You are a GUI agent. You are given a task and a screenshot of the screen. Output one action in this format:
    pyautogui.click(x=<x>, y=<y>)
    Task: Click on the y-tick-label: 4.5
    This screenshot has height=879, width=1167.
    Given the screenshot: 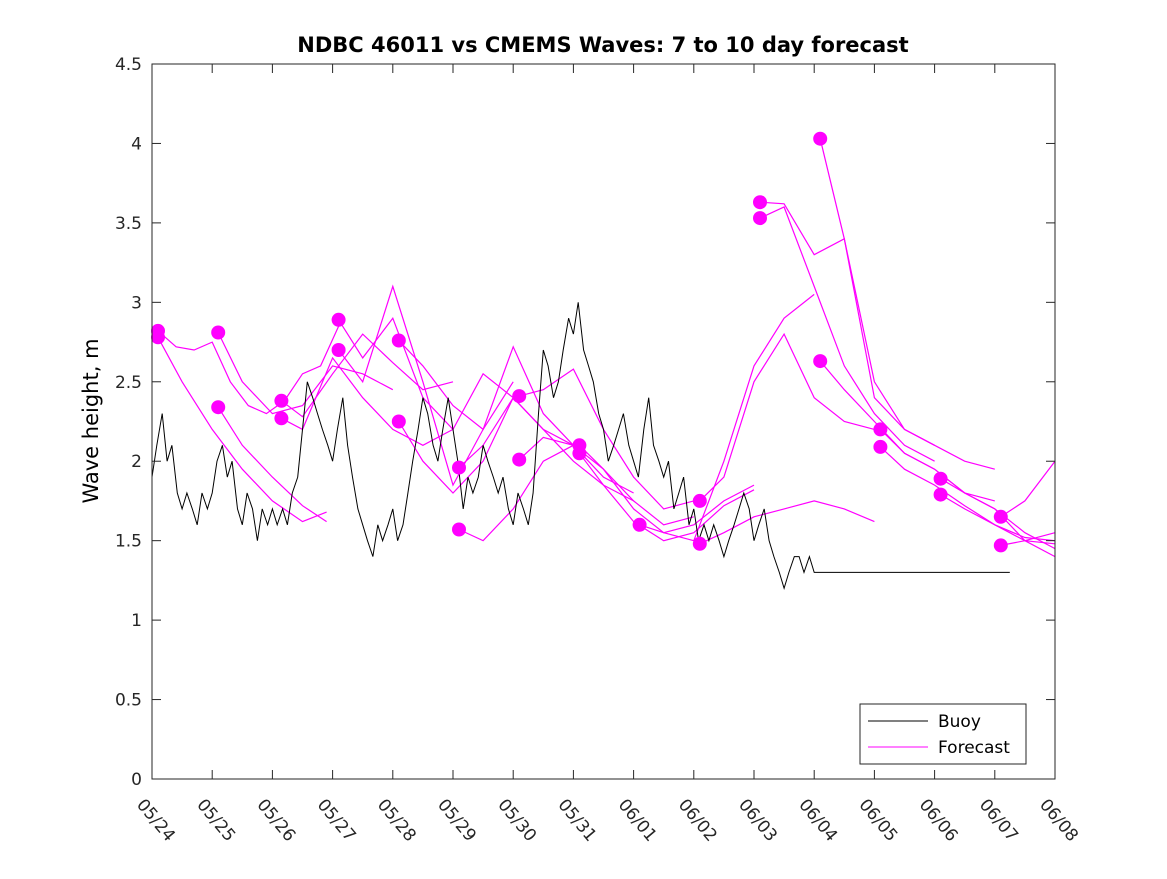 What is the action you would take?
    pyautogui.click(x=128, y=65)
    